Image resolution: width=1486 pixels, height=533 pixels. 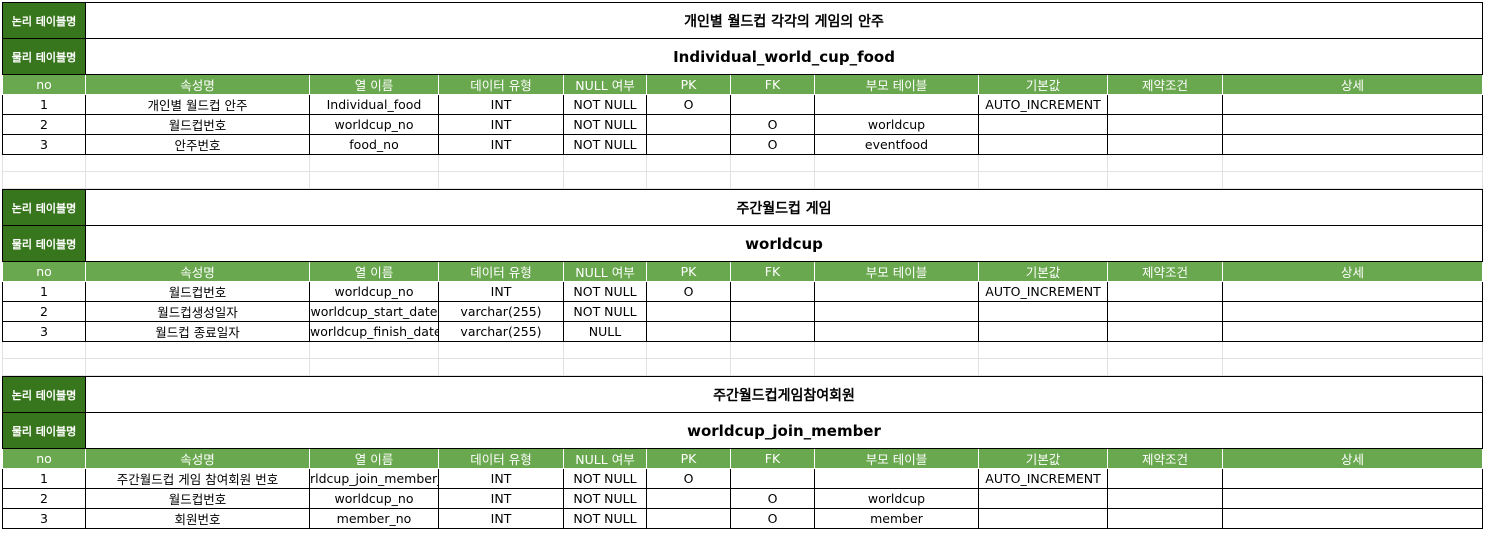 I want to click on logical-table-name: 주간월드컵 게임, so click(x=784, y=207).